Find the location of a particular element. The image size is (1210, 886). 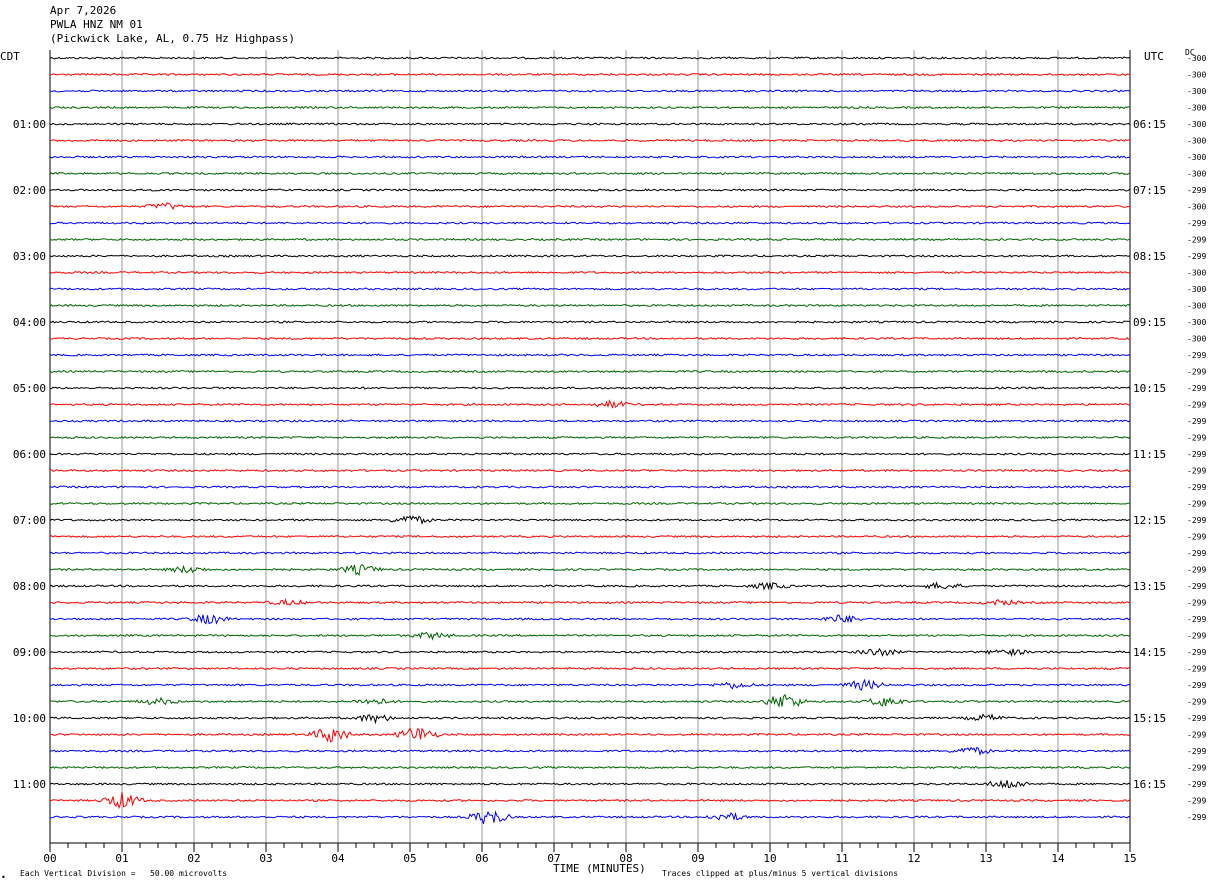

x-tick-label: 11 is located at coordinates (841, 858).